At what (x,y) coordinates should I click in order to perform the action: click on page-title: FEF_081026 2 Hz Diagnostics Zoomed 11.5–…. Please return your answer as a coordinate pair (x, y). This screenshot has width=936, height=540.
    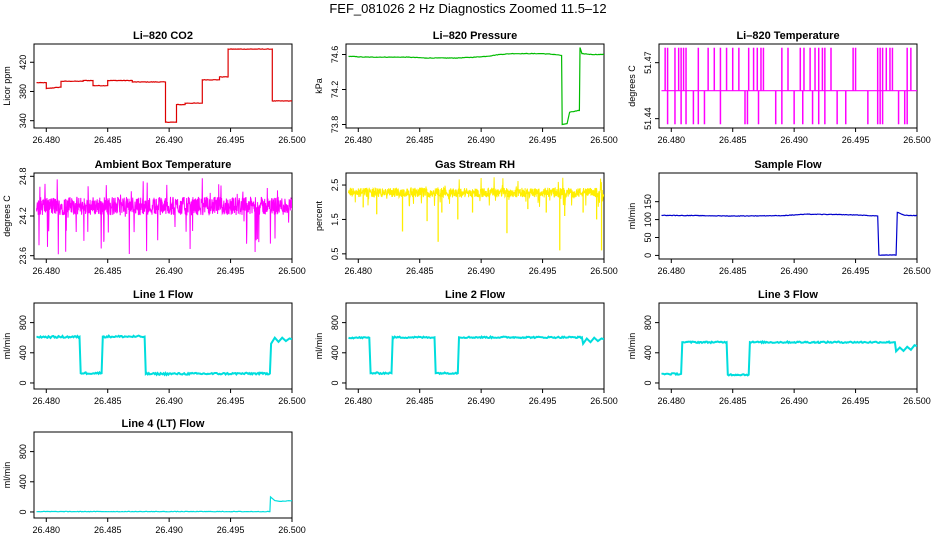
    Looking at the image, I should click on (468, 8).